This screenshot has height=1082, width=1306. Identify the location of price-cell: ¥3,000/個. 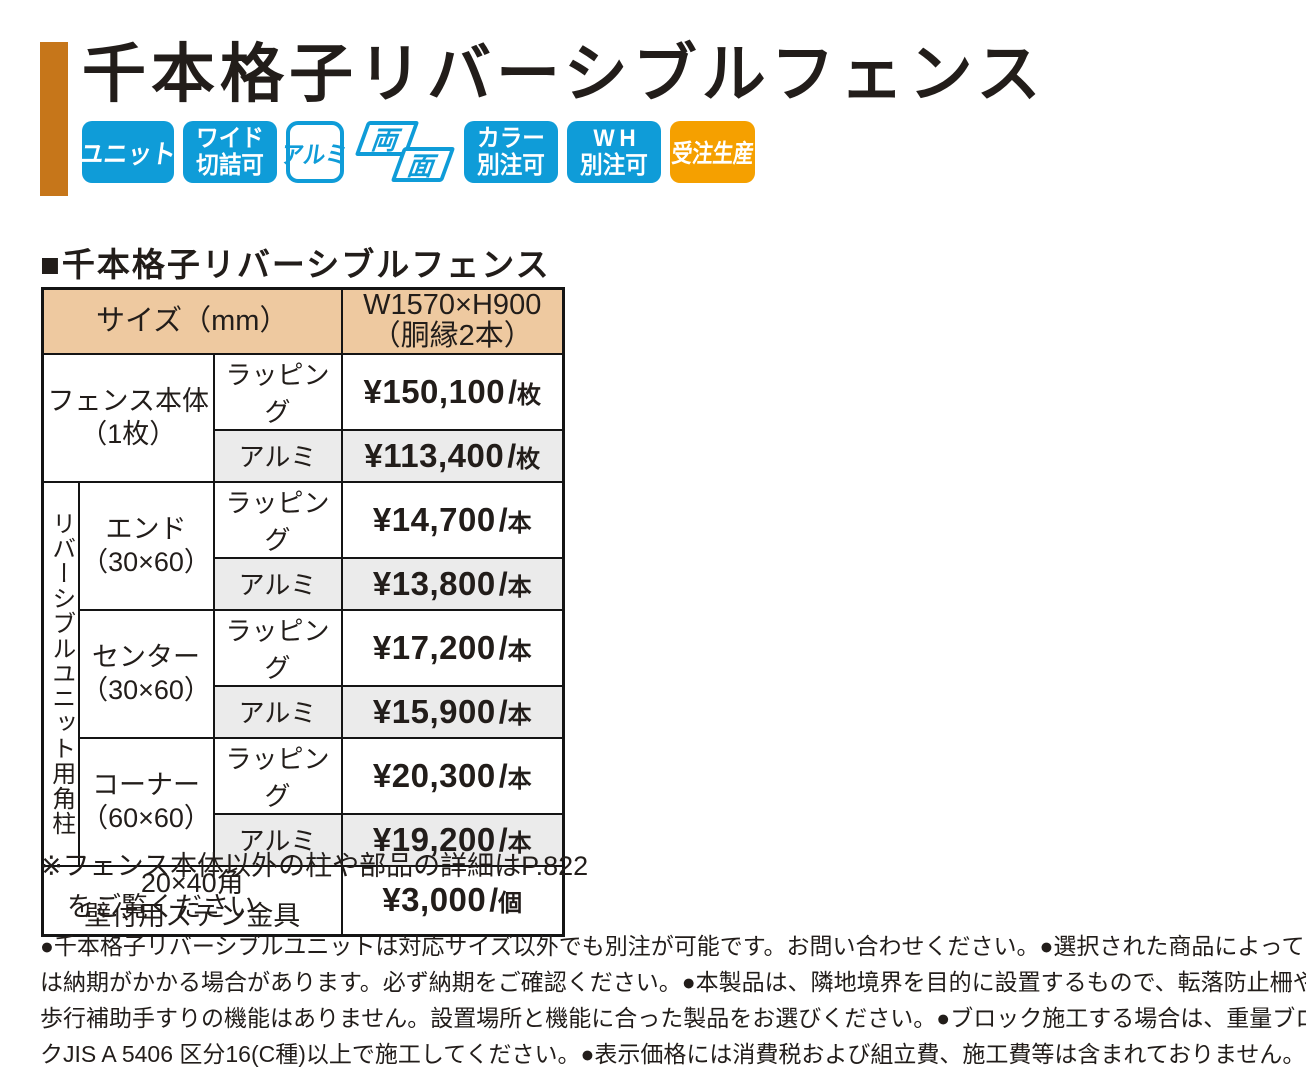
(452, 900).